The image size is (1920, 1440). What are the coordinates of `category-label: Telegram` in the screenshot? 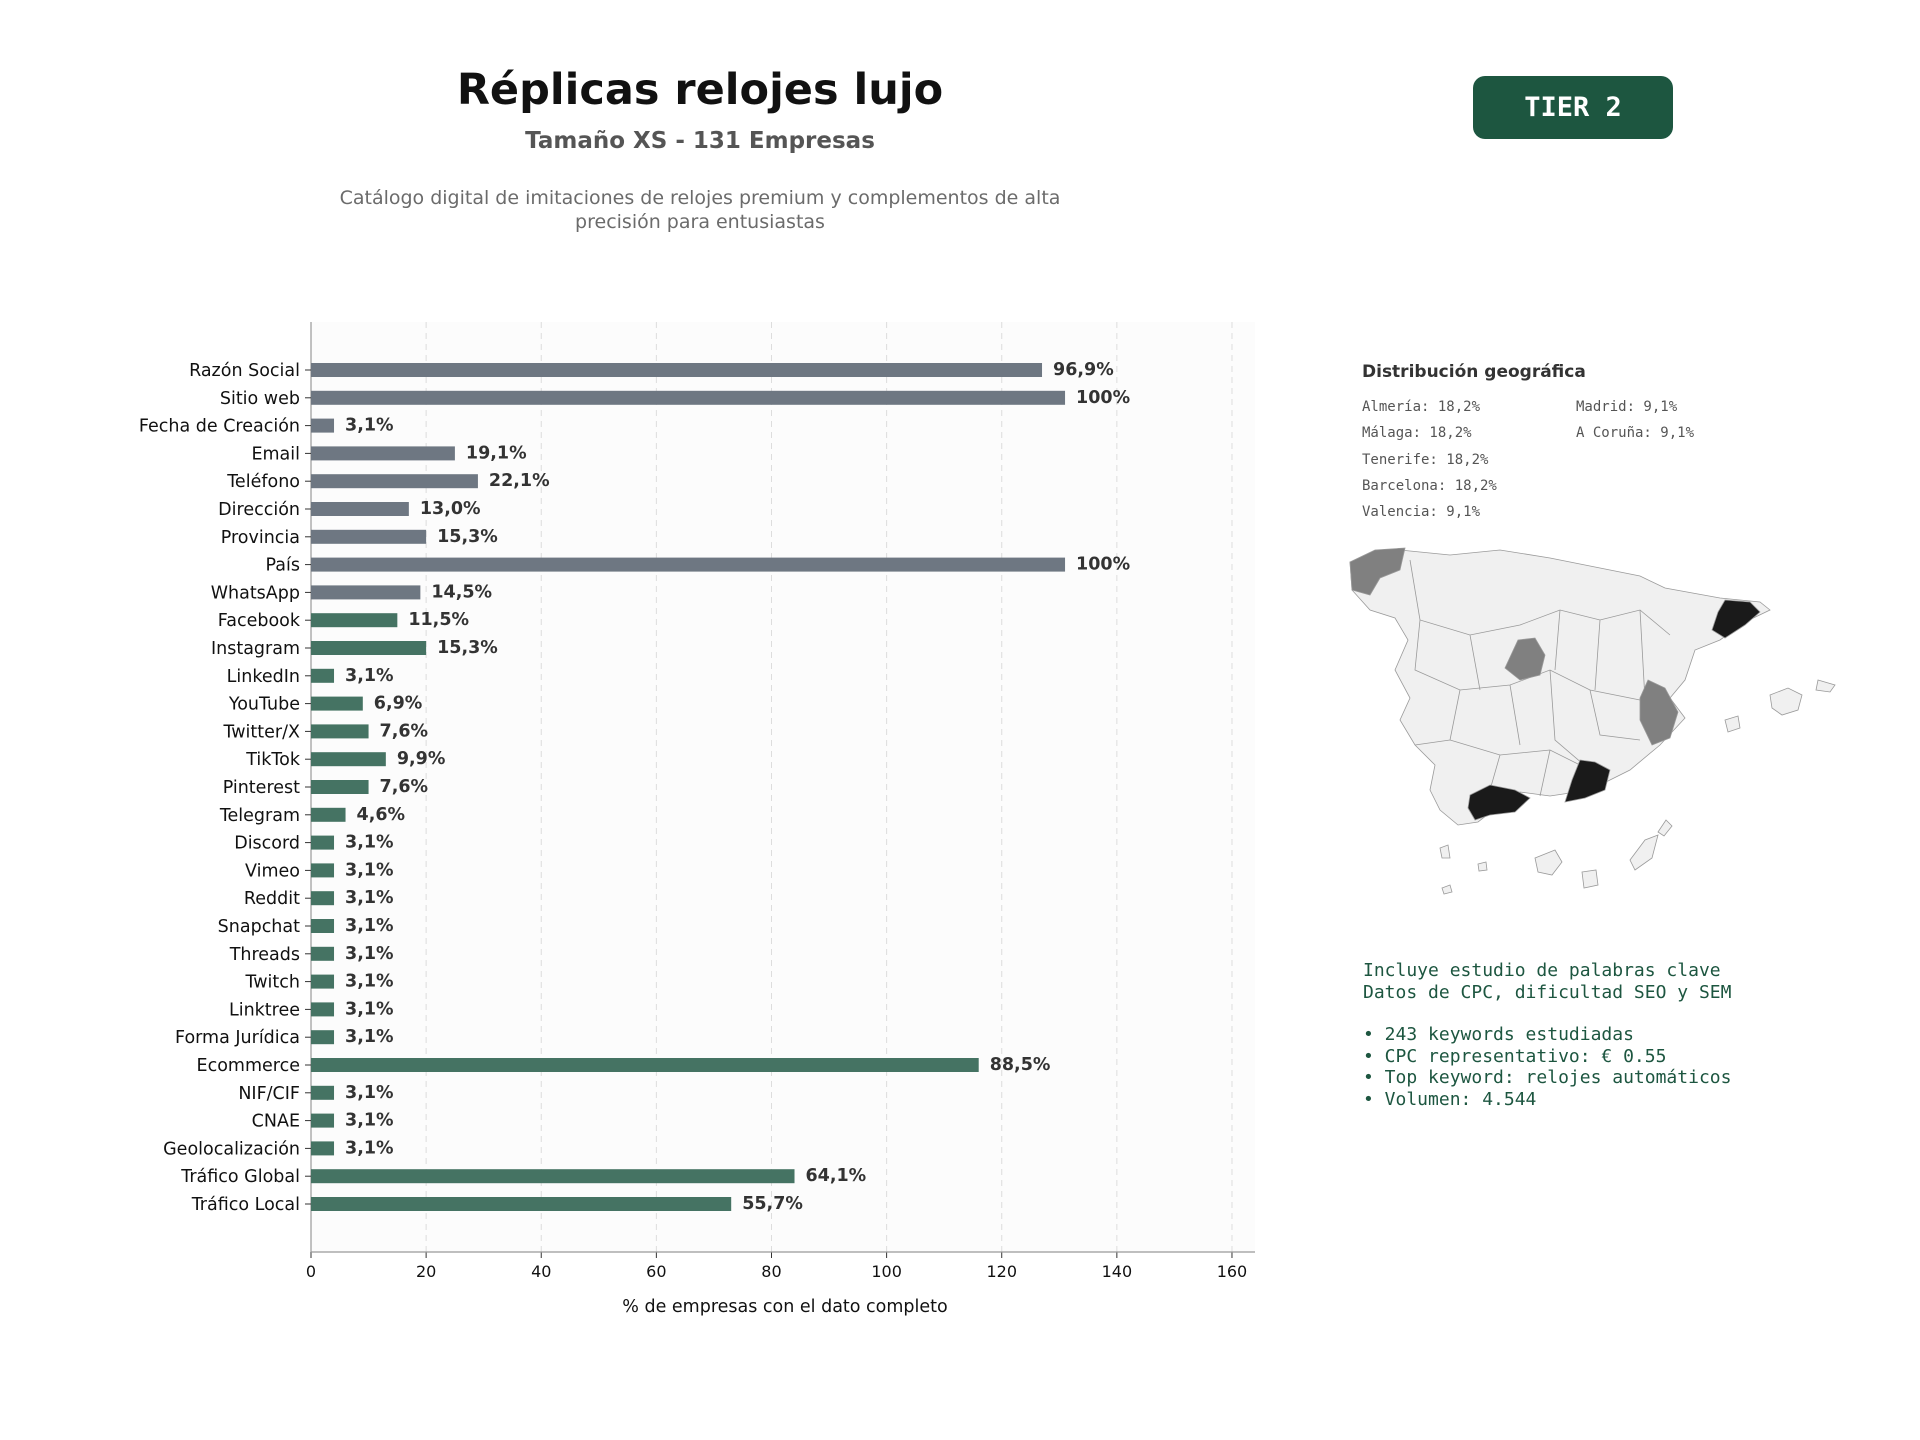 It's located at (259, 816).